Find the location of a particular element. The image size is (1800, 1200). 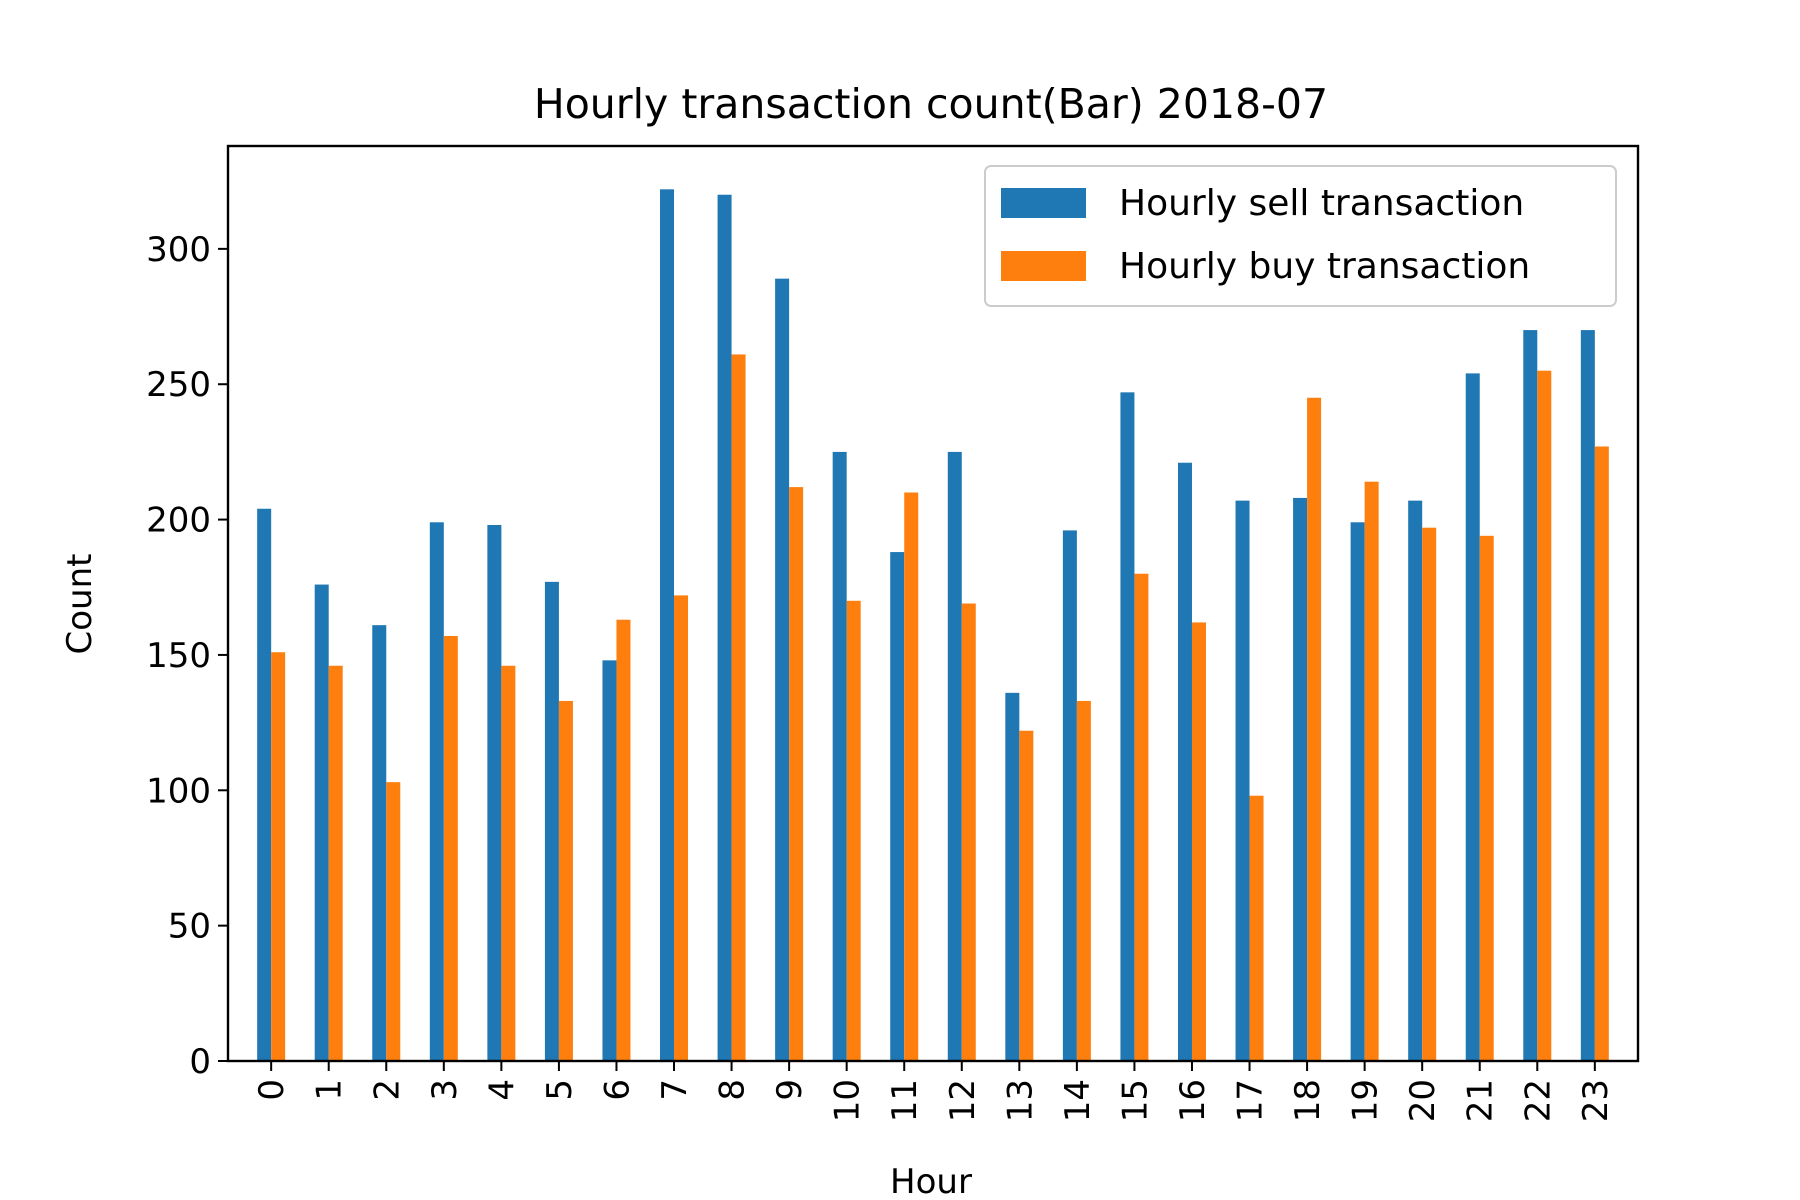

x-tick-label: 18 is located at coordinates (1308, 1100).